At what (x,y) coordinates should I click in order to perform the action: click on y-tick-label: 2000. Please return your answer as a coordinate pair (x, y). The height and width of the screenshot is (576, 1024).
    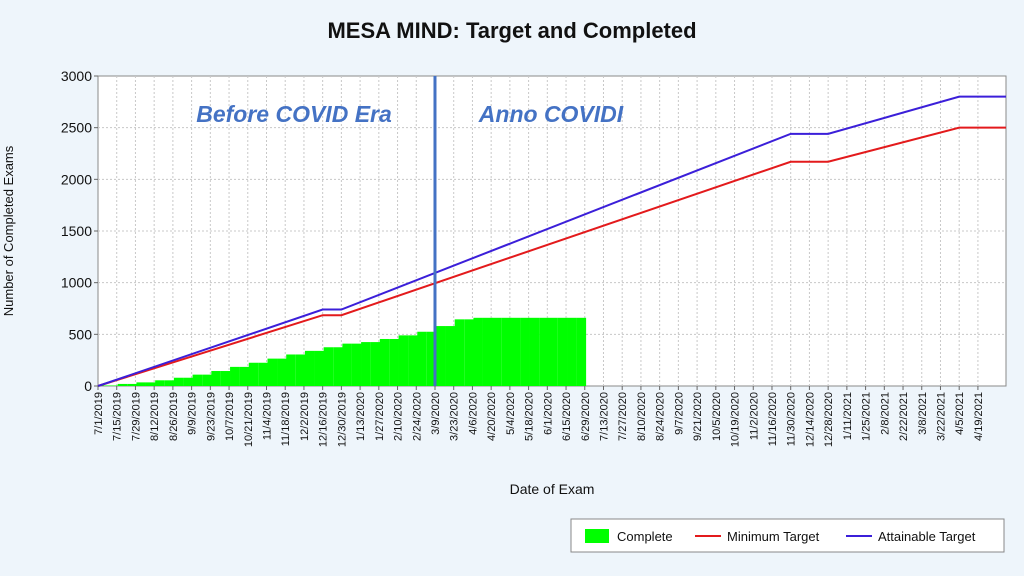
    Looking at the image, I should click on (76, 179).